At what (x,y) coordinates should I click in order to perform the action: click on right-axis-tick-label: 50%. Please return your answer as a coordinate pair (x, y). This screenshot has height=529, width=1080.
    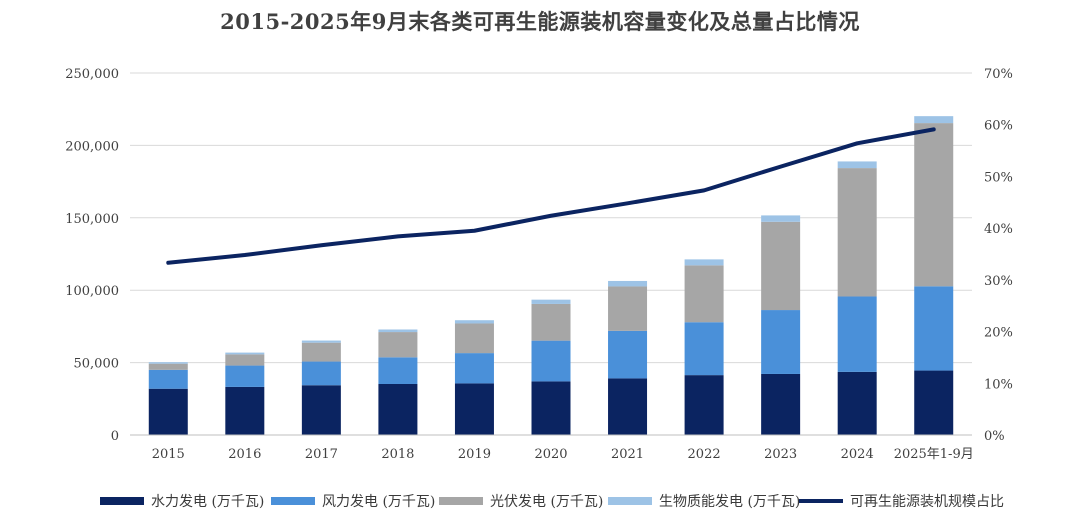
    Looking at the image, I should click on (998, 177).